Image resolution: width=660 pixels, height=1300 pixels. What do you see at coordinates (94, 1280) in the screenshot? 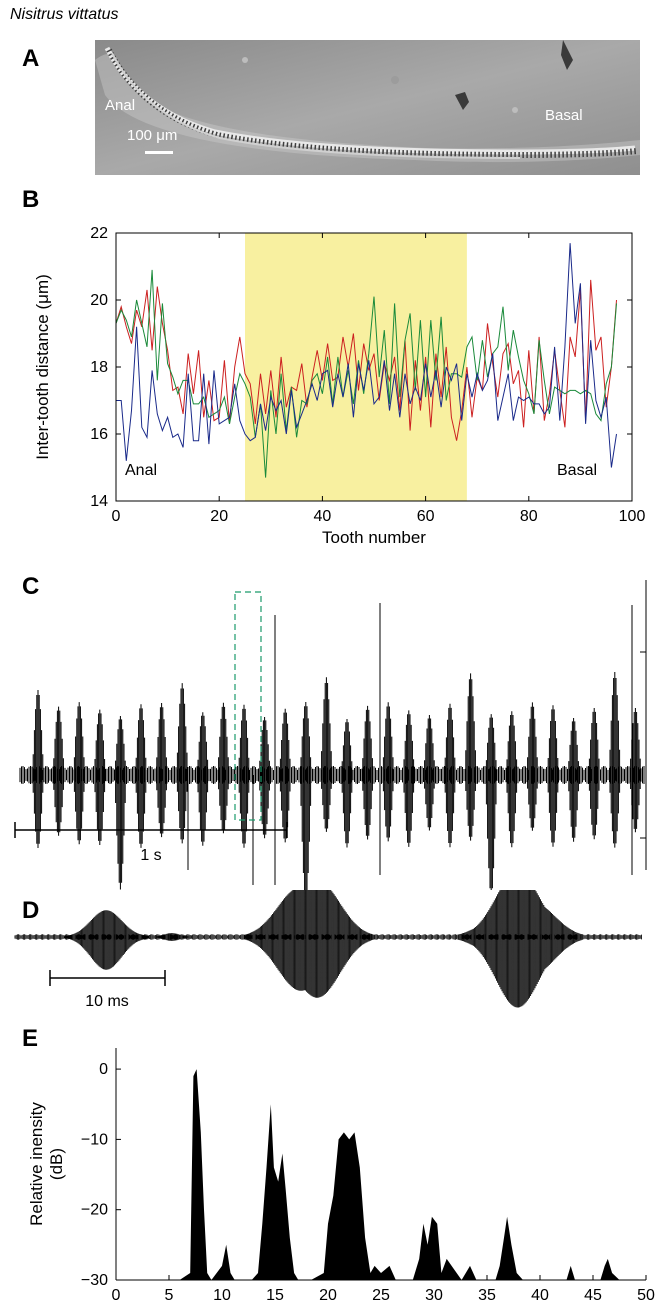
I see `y-tick-label: −30` at bounding box center [94, 1280].